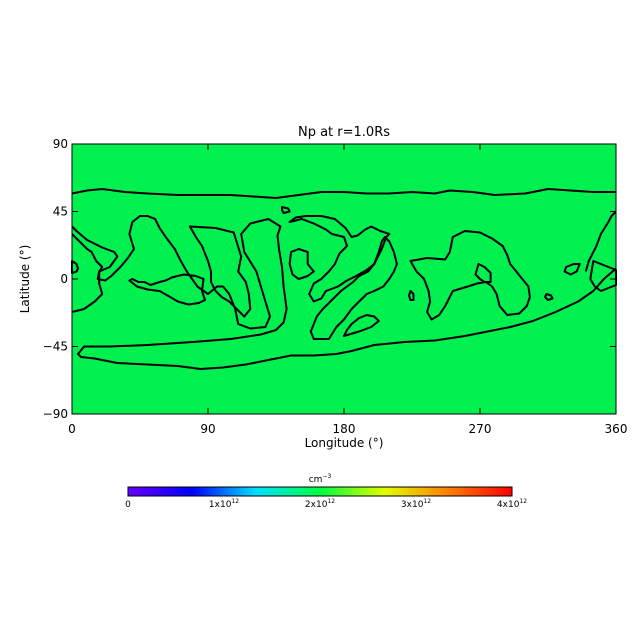  What do you see at coordinates (25, 279) in the screenshot?
I see `y-axis-label: Latitude (°)` at bounding box center [25, 279].